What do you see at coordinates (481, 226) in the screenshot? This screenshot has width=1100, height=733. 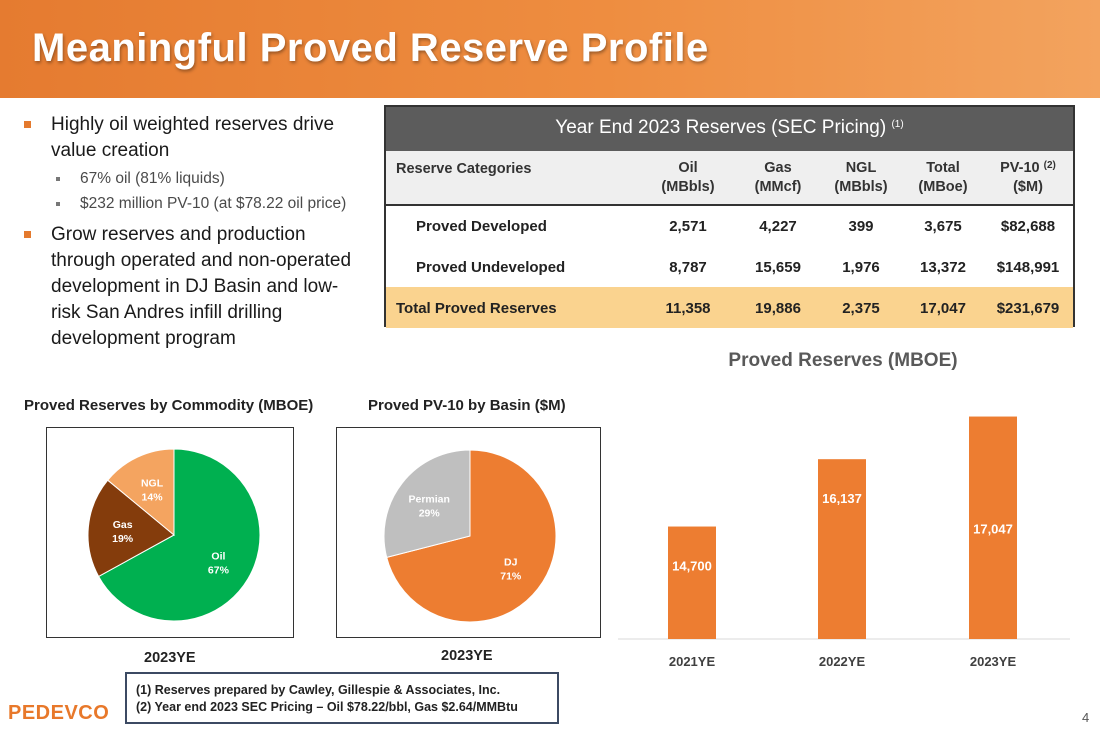 I see `row-category: Proved Developed` at bounding box center [481, 226].